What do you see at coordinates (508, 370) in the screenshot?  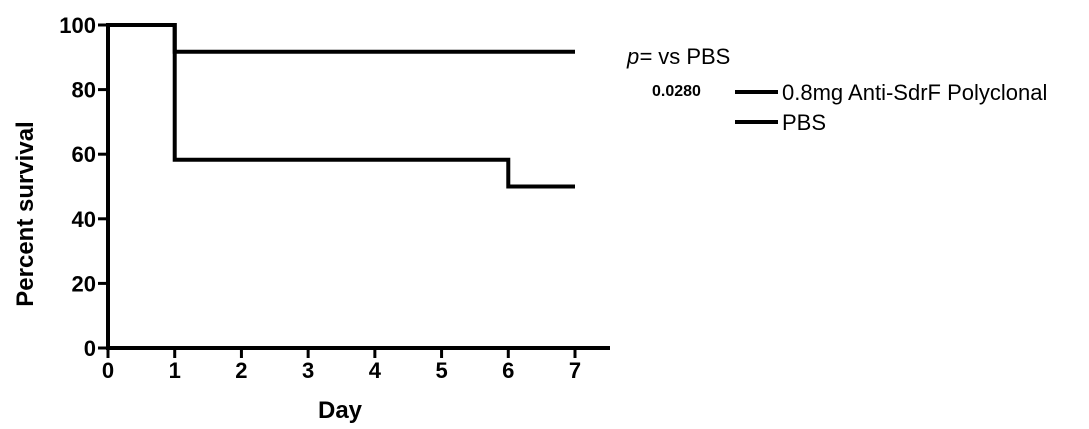 I see `x-tick-label: 6` at bounding box center [508, 370].